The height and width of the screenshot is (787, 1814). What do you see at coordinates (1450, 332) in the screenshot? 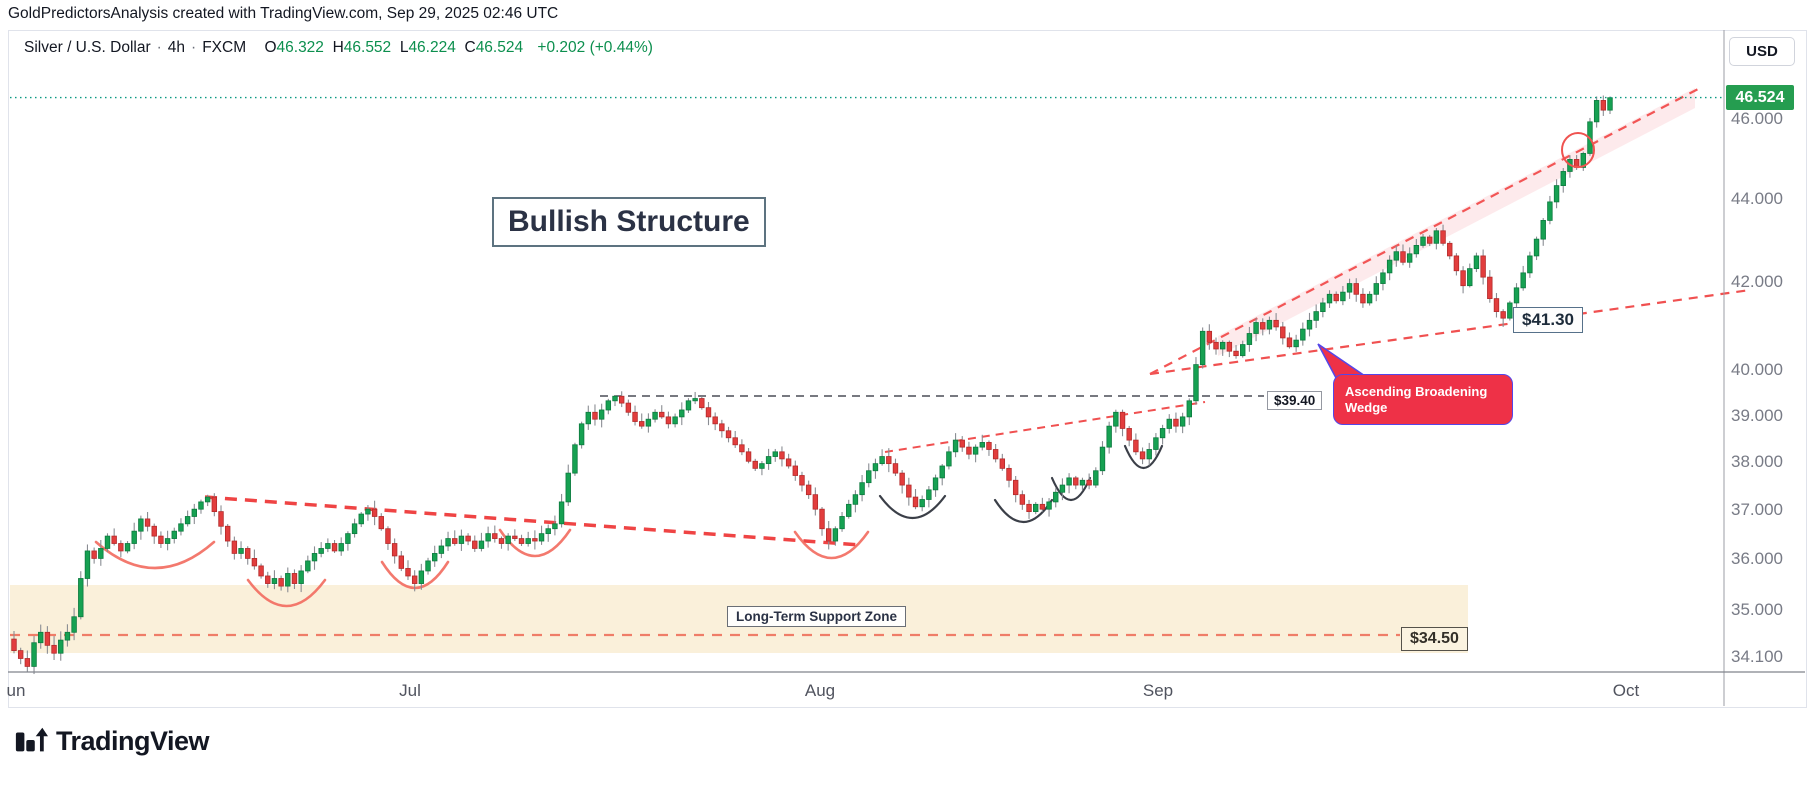
I see `wedge-lower-line` at bounding box center [1450, 332].